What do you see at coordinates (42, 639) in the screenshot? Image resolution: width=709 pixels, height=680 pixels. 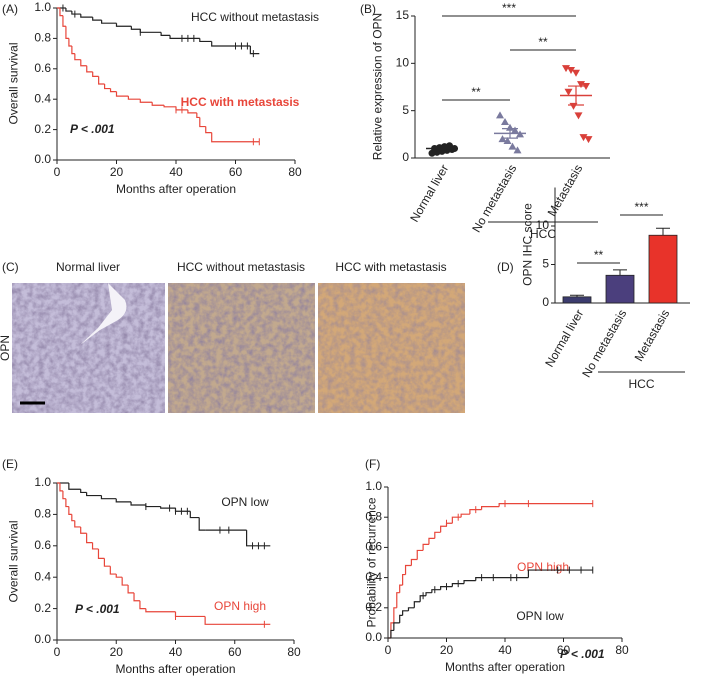 I see `y-tick-label: 0.0` at bounding box center [42, 639].